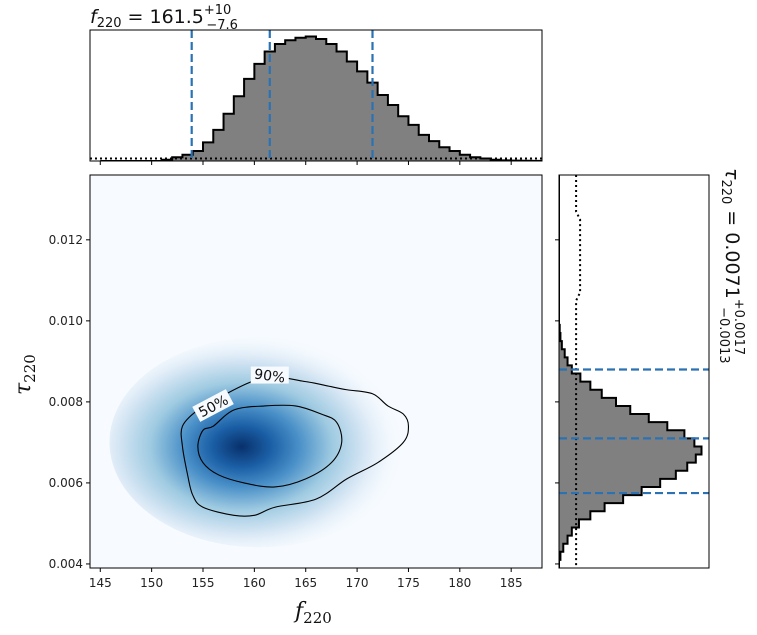  I want to click on x-tick-label: 155, so click(203, 583).